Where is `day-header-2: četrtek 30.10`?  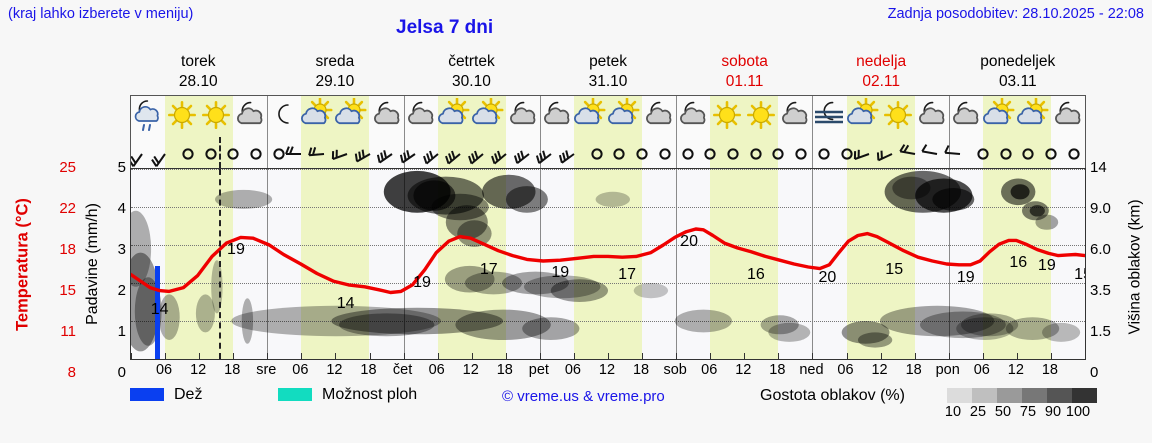 day-header-2: četrtek 30.10 is located at coordinates (471, 72).